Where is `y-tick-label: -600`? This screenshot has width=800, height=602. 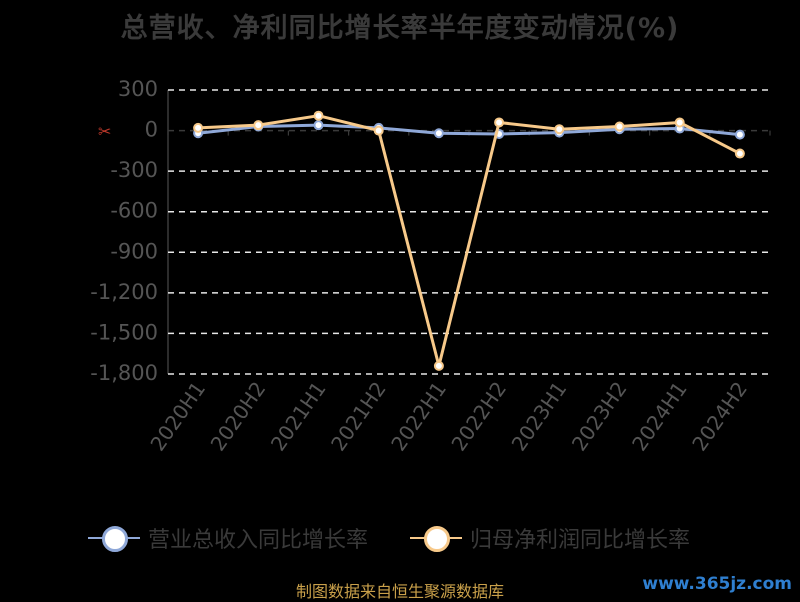 y-tick-label: -600 is located at coordinates (134, 211).